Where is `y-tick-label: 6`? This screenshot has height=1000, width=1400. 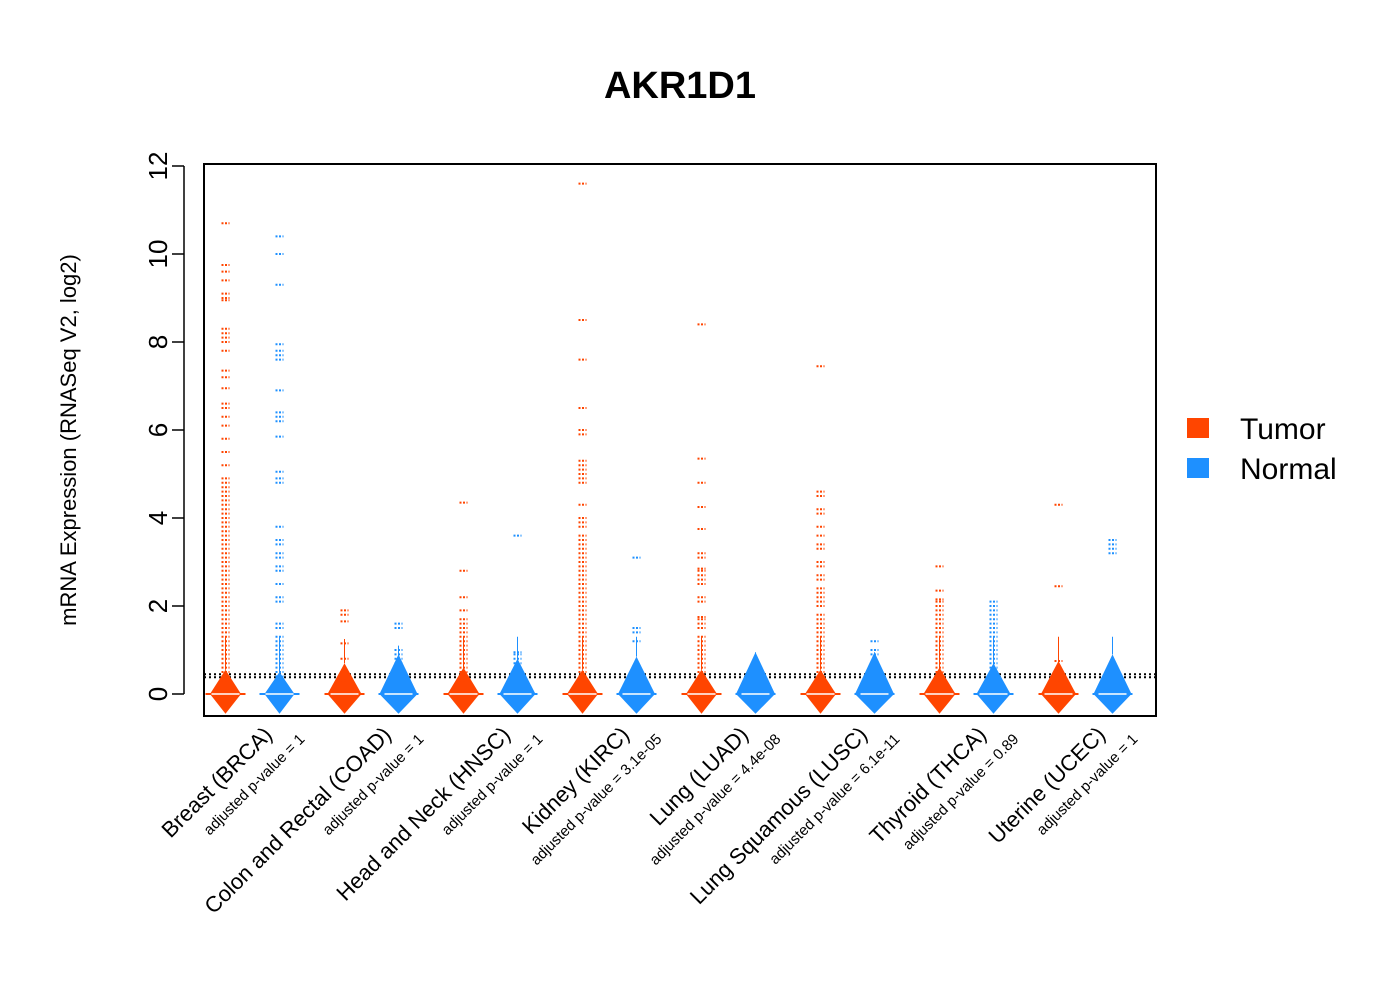
y-tick-label: 6 is located at coordinates (158, 430).